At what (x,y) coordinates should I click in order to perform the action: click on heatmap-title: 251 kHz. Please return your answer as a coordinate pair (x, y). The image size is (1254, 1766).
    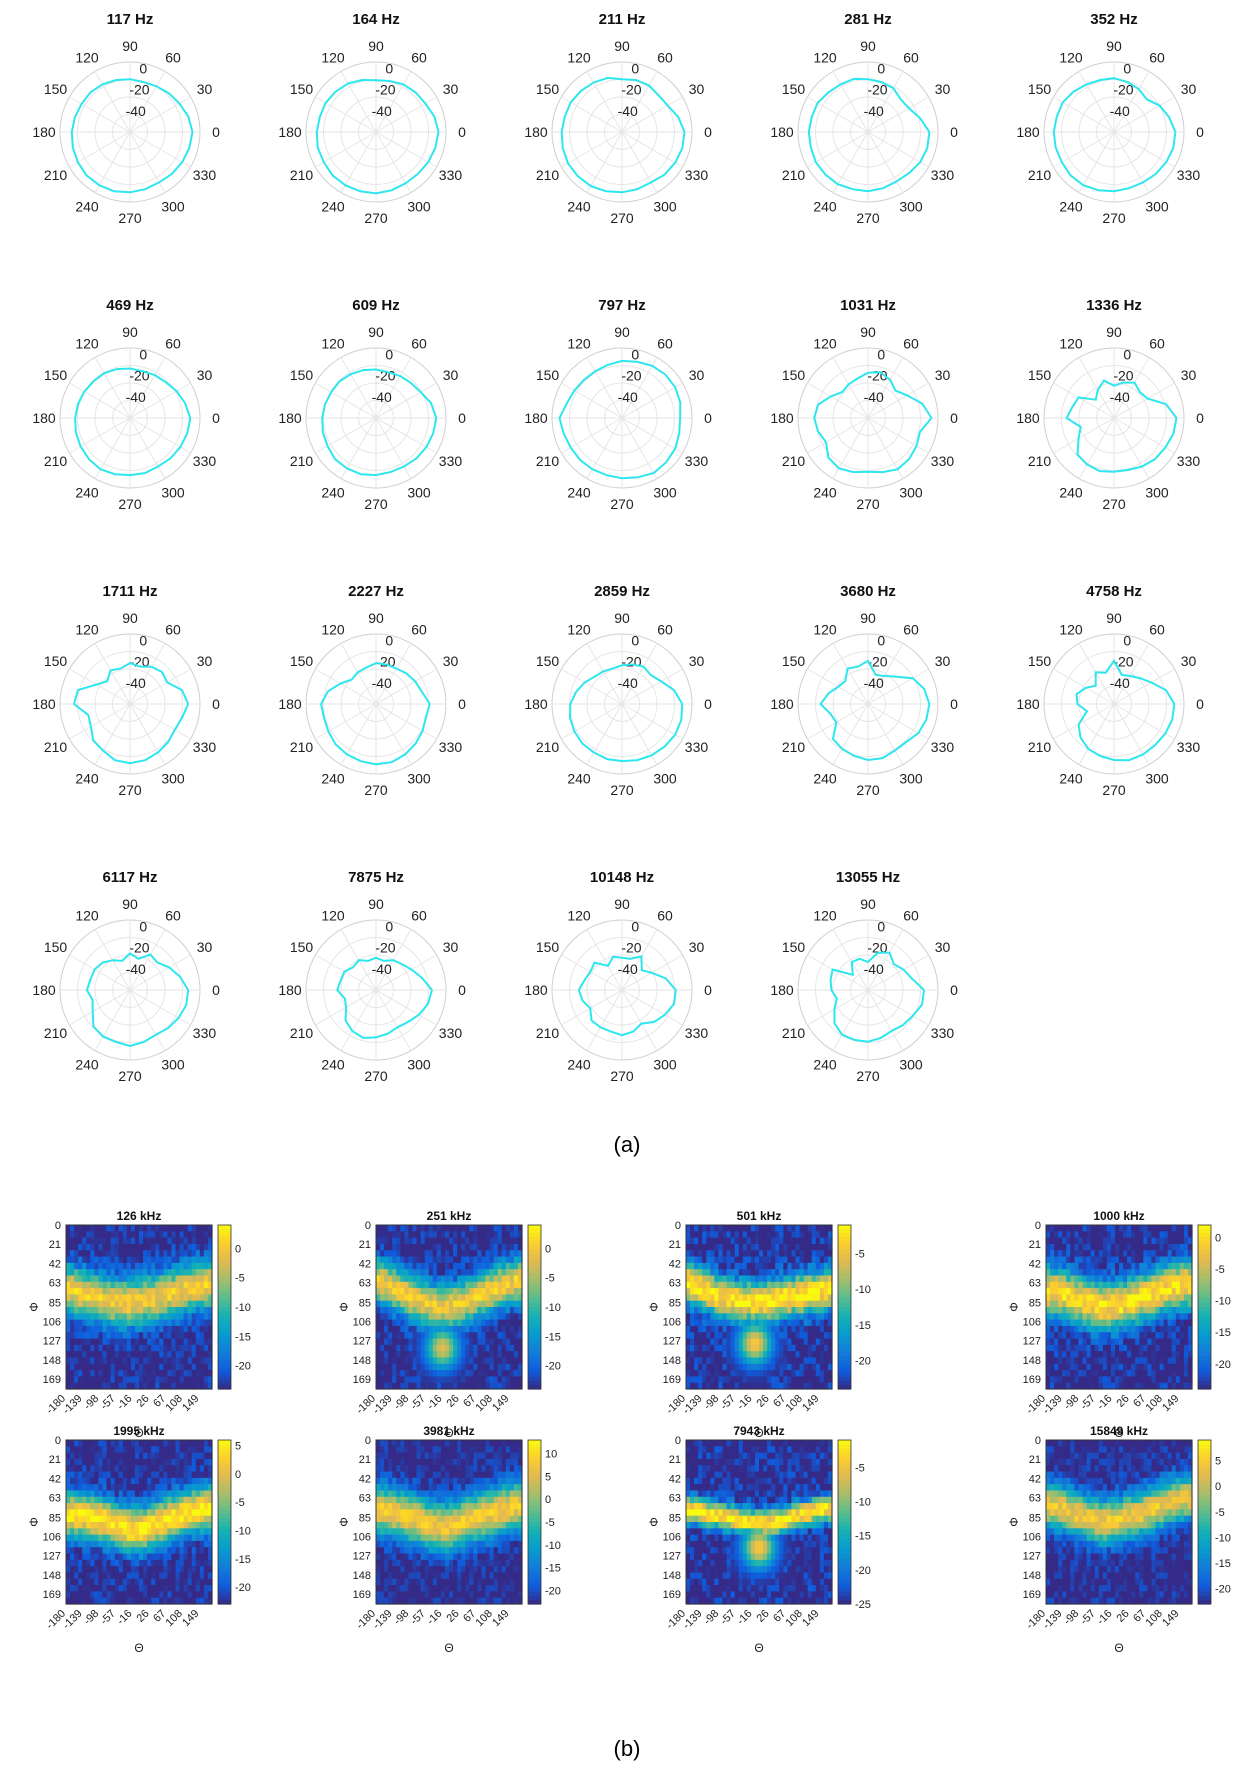
    Looking at the image, I should click on (449, 1216).